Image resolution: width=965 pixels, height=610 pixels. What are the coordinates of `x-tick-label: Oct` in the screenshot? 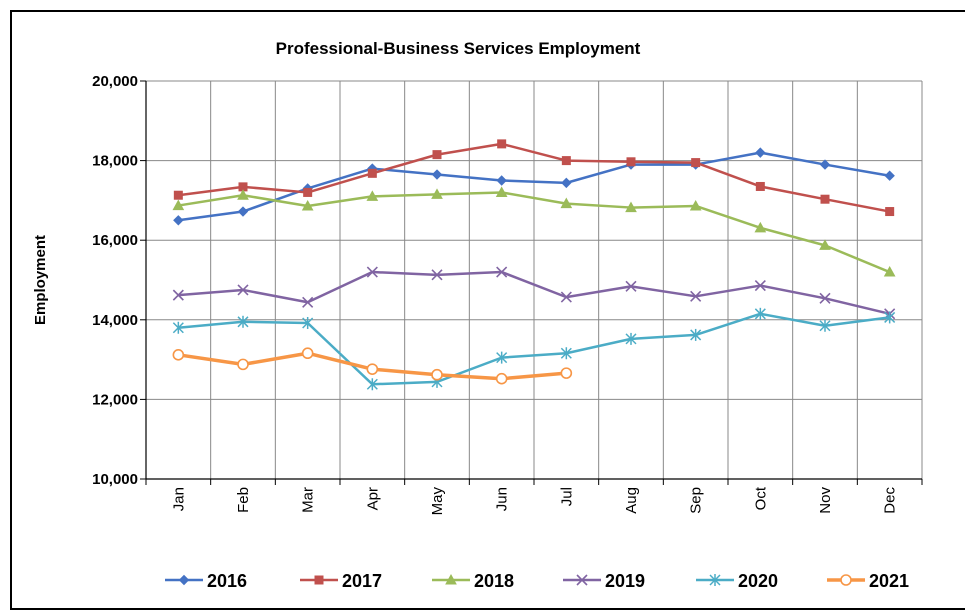 It's located at (760, 498).